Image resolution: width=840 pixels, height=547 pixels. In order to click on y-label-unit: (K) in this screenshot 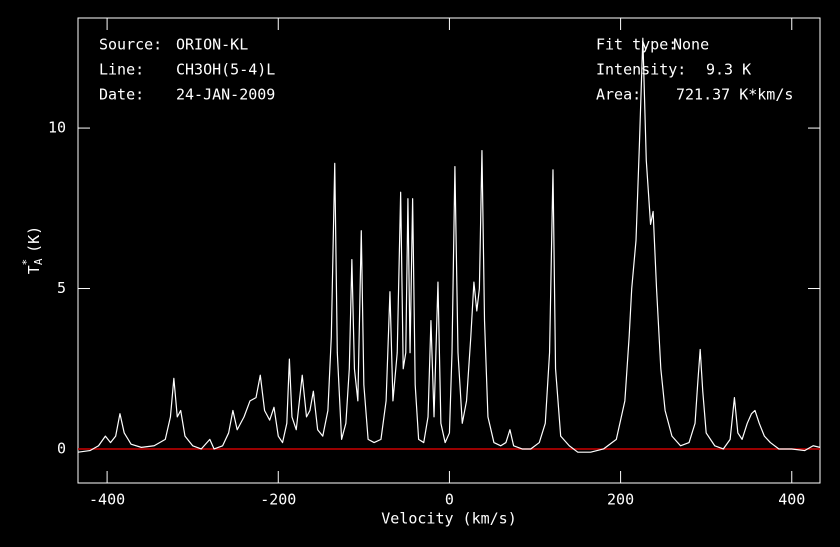, I will do `click(34, 239)`.